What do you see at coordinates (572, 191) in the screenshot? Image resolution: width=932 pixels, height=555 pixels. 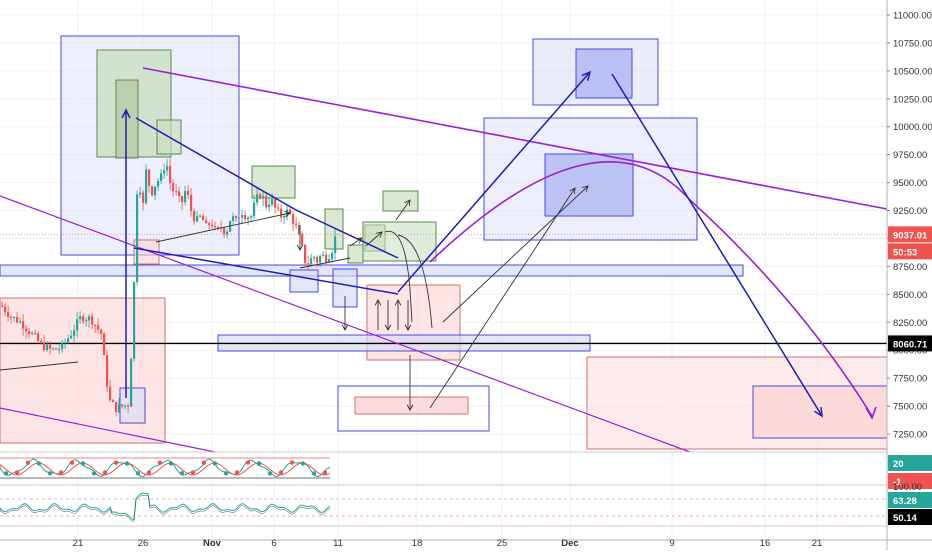 I see `arrow-thin-d-head` at bounding box center [572, 191].